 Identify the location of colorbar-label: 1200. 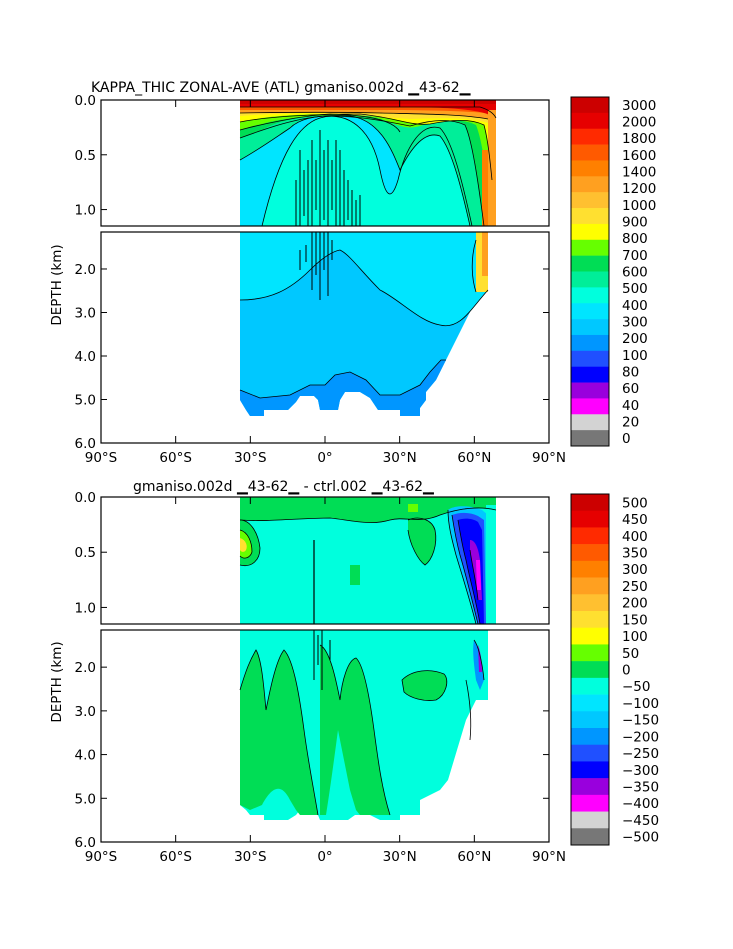
(639, 189).